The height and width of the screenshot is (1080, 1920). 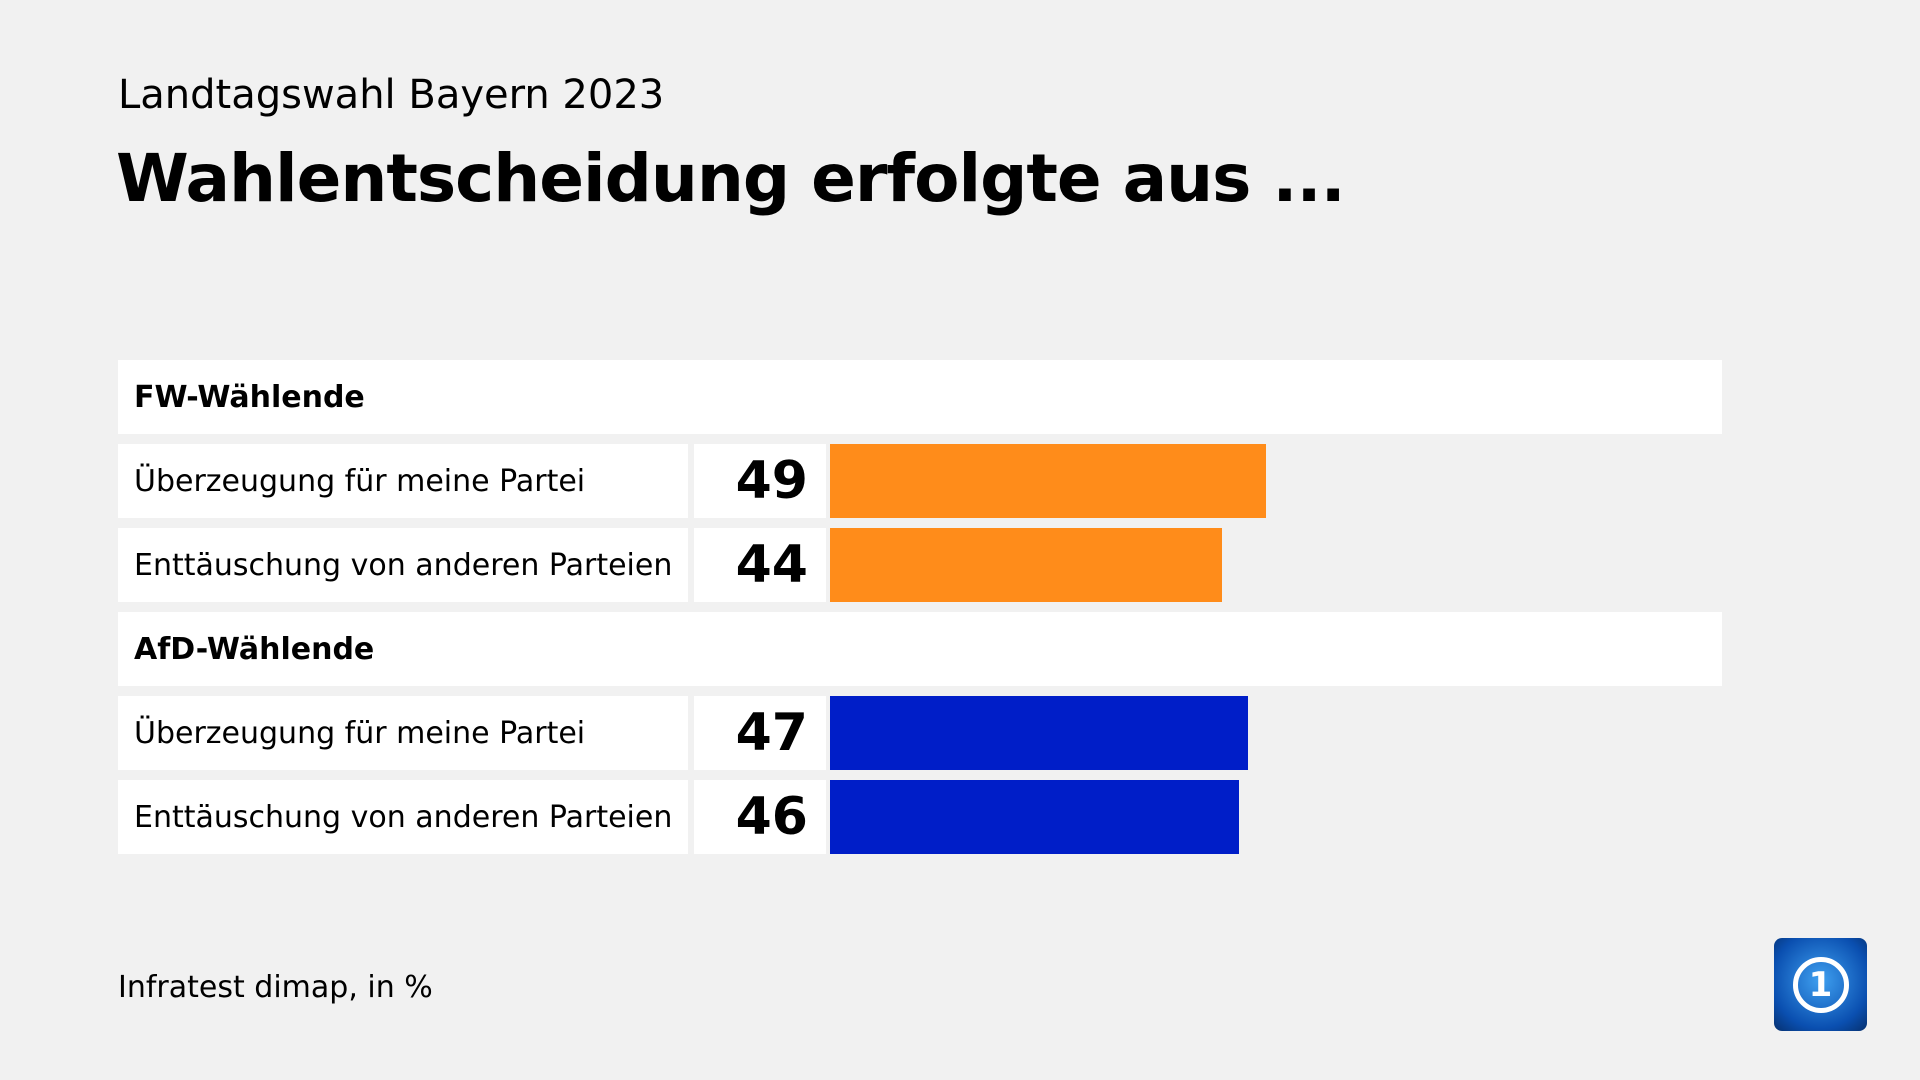 I want to click on data-label: 47, so click(x=760, y=733).